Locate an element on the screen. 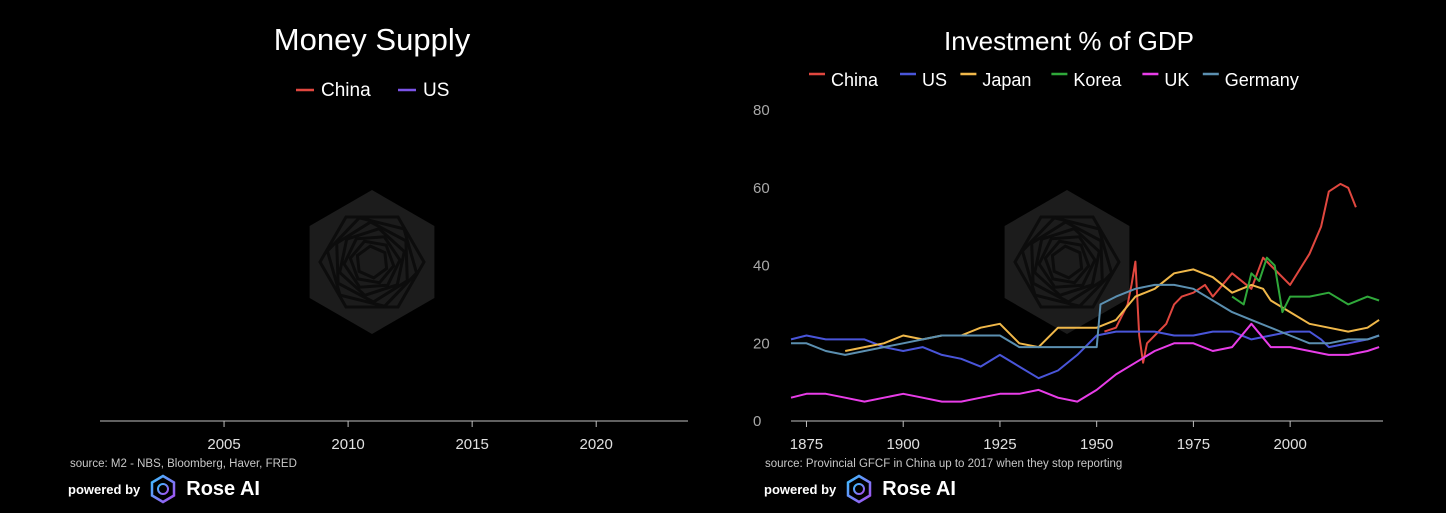  x-axis: 1875 1900 1925 1950 1975 2000 is located at coordinates (1086, 436).